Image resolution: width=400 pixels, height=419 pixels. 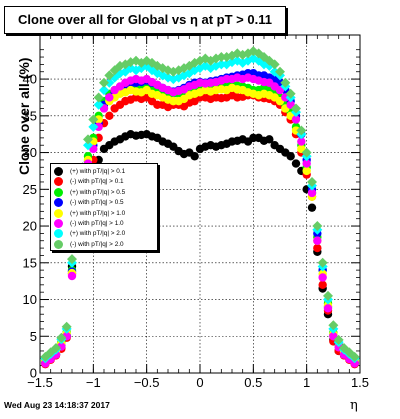 What do you see at coordinates (199, 382) in the screenshot?
I see `x-tick-label: 0` at bounding box center [199, 382].